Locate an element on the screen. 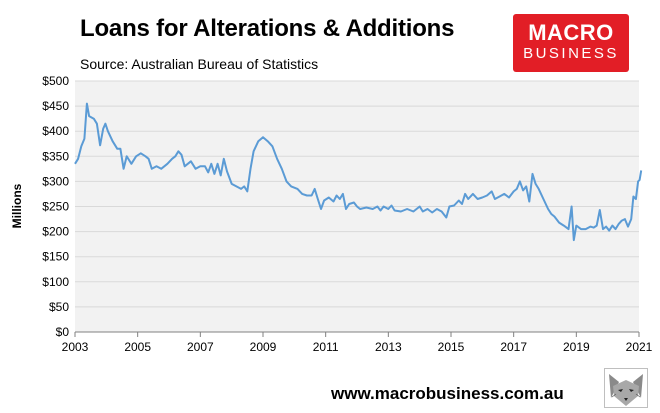  x-tick-label: 2003 is located at coordinates (75, 347).